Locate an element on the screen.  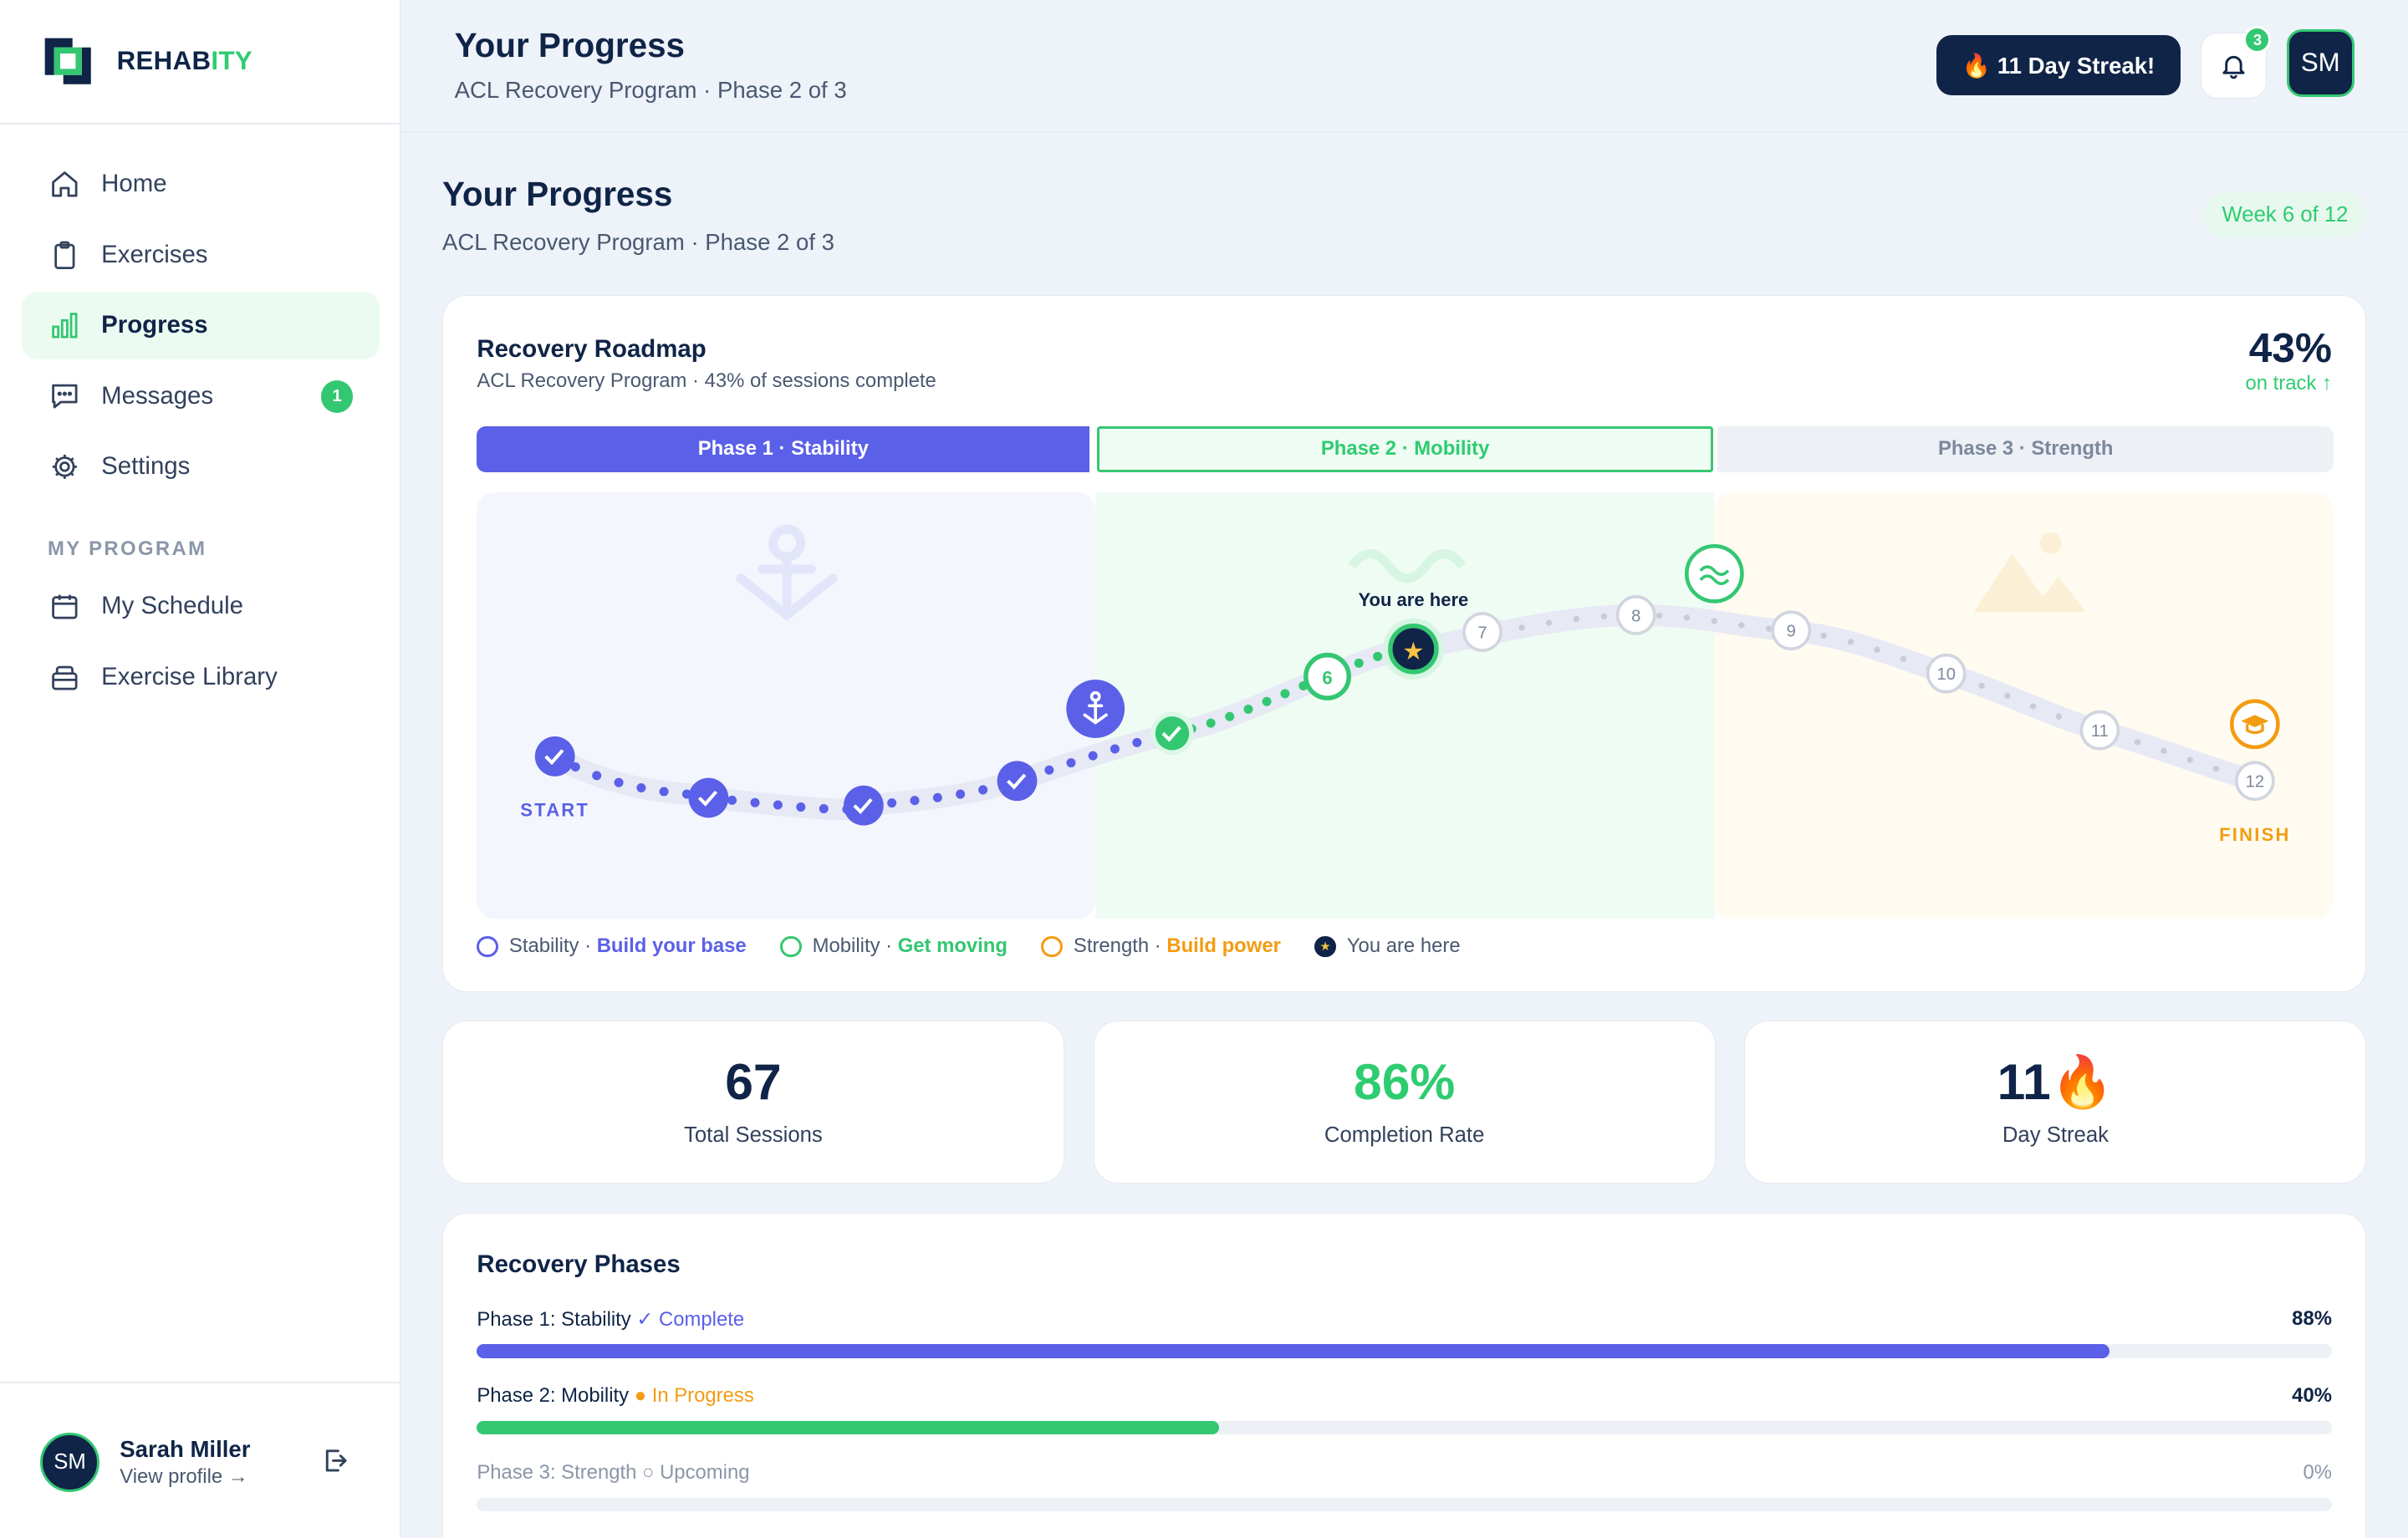
milestone-12: 12 is located at coordinates (2255, 781).